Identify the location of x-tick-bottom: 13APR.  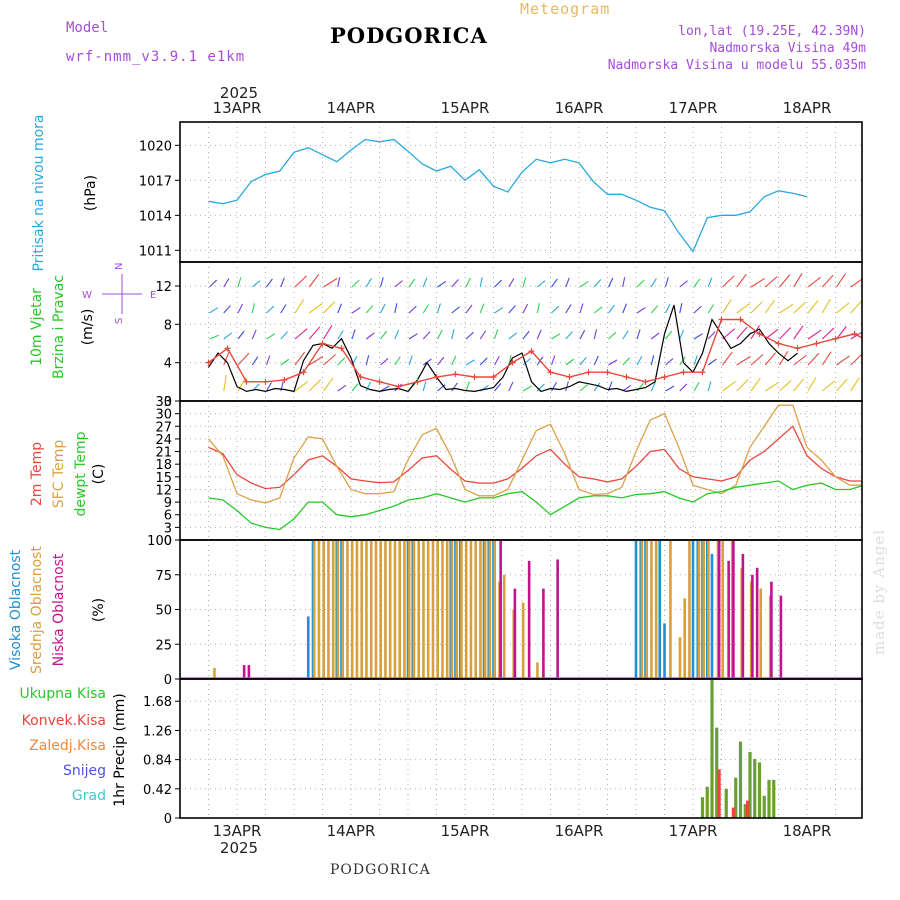
(237, 831).